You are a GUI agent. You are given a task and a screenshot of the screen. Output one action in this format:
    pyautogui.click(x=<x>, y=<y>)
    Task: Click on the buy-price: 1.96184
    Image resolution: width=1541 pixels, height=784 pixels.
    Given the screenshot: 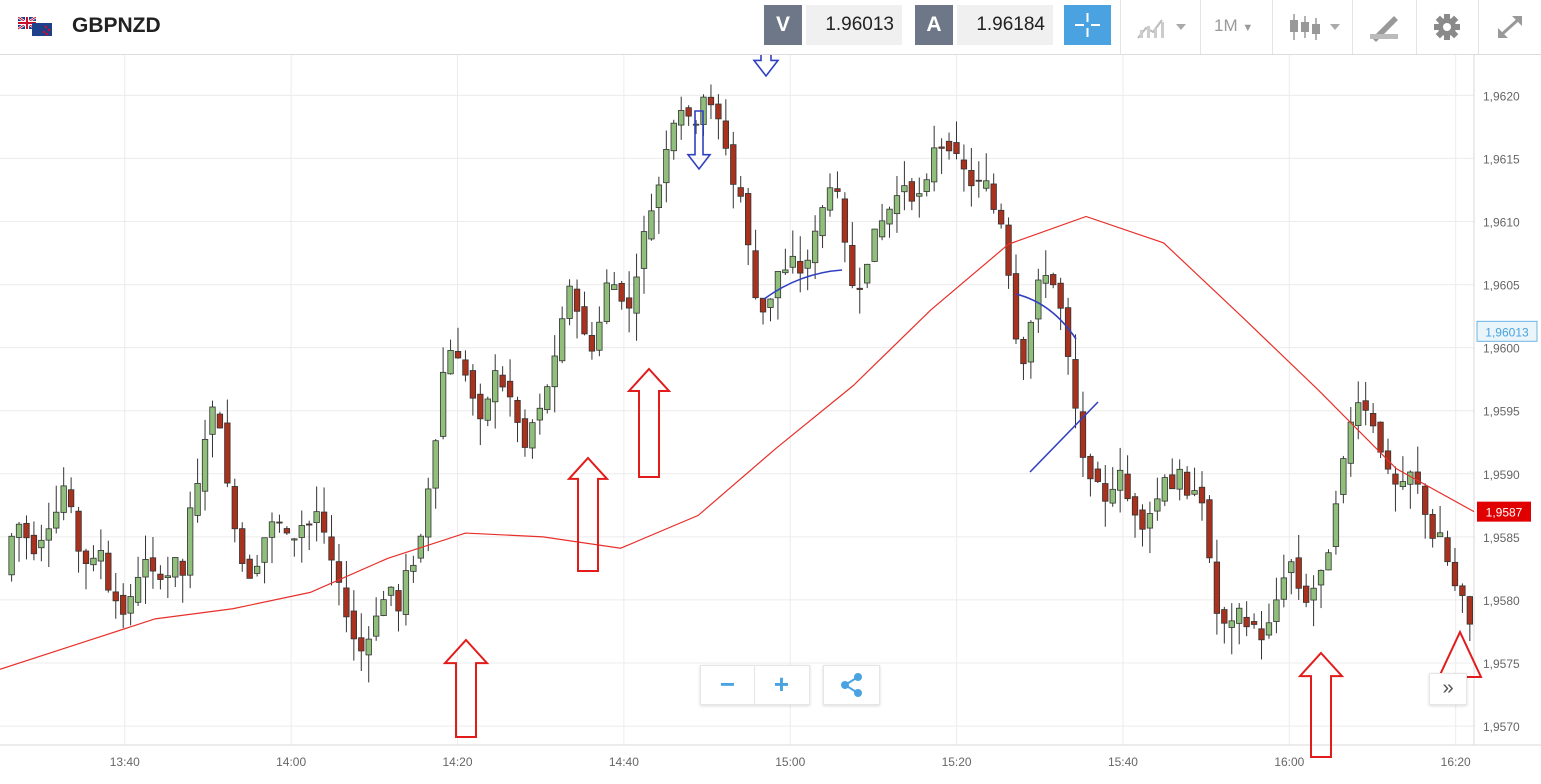 What is the action you would take?
    pyautogui.click(x=1005, y=25)
    